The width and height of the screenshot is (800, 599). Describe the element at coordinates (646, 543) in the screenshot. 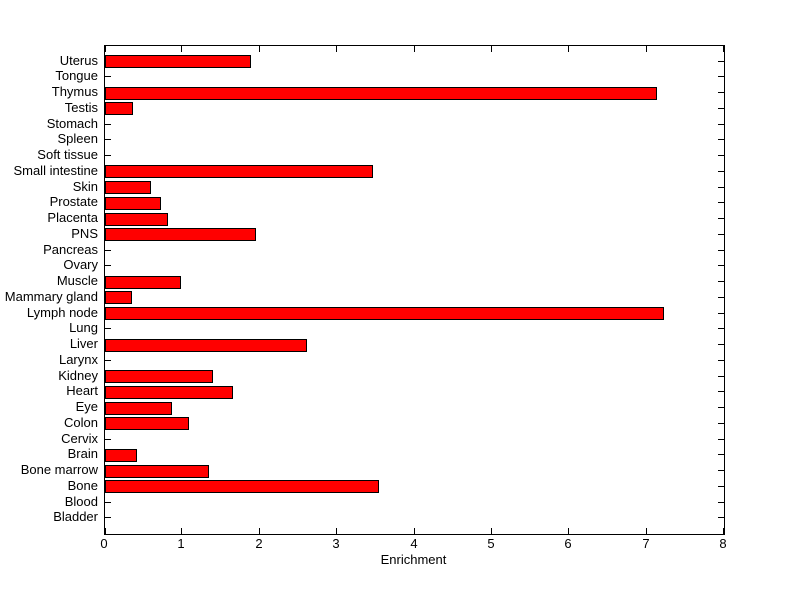

I see `x-tick-label: 7` at that location.